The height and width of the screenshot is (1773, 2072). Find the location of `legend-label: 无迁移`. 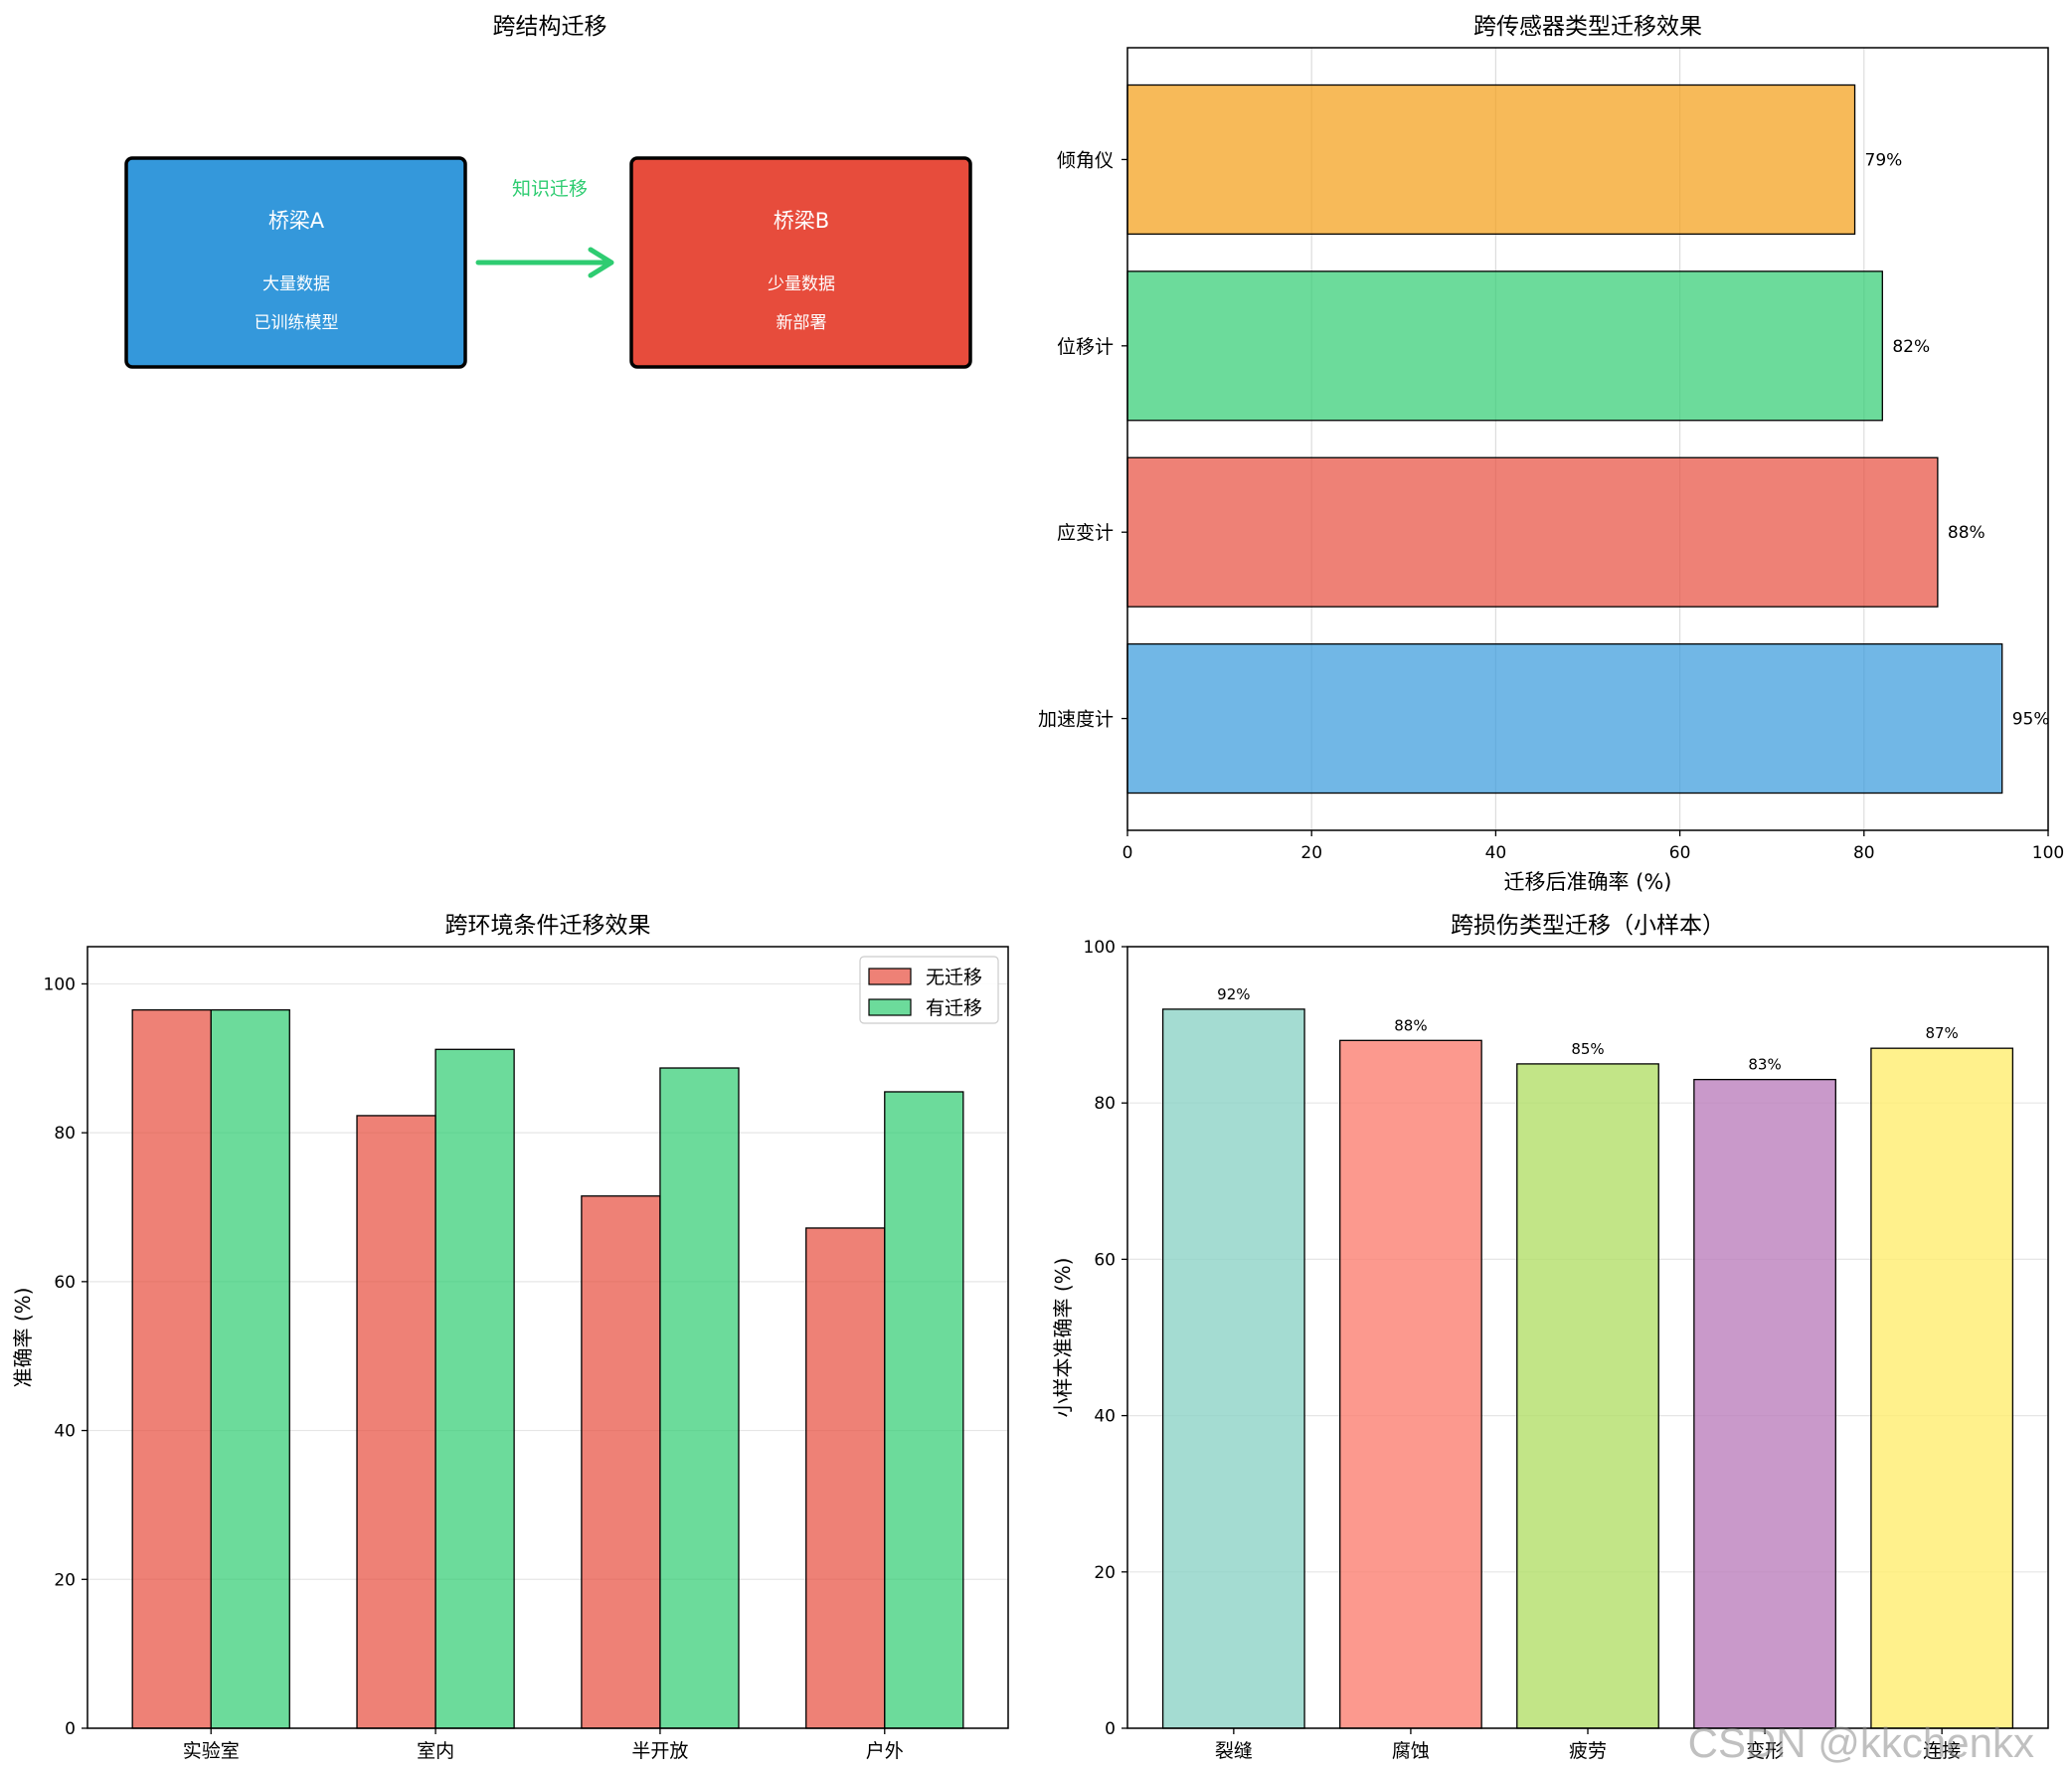

legend-label: 无迁移 is located at coordinates (954, 977).